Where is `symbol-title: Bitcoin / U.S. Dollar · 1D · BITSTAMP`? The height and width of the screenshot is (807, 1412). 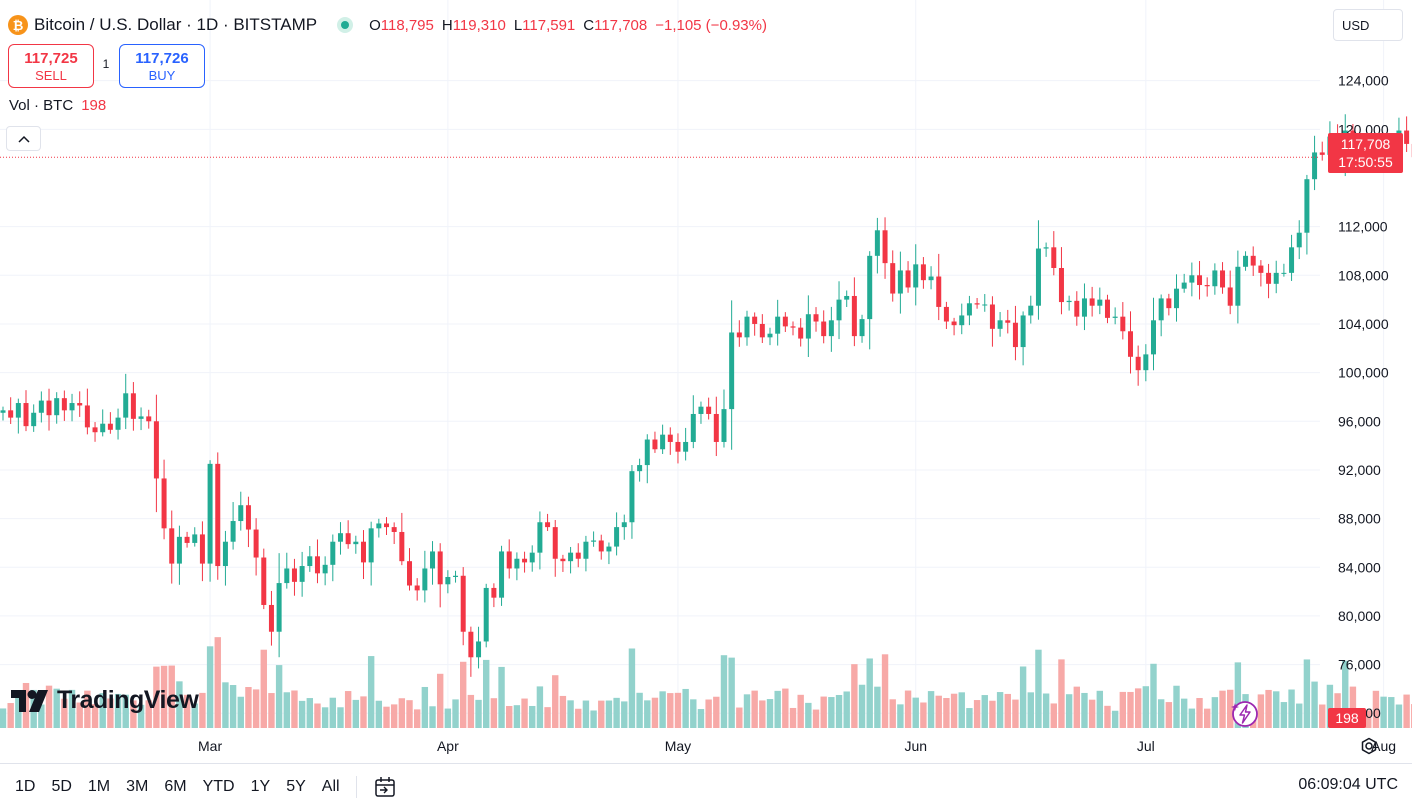 symbol-title: Bitcoin / U.S. Dollar · 1D · BITSTAMP is located at coordinates (176, 24).